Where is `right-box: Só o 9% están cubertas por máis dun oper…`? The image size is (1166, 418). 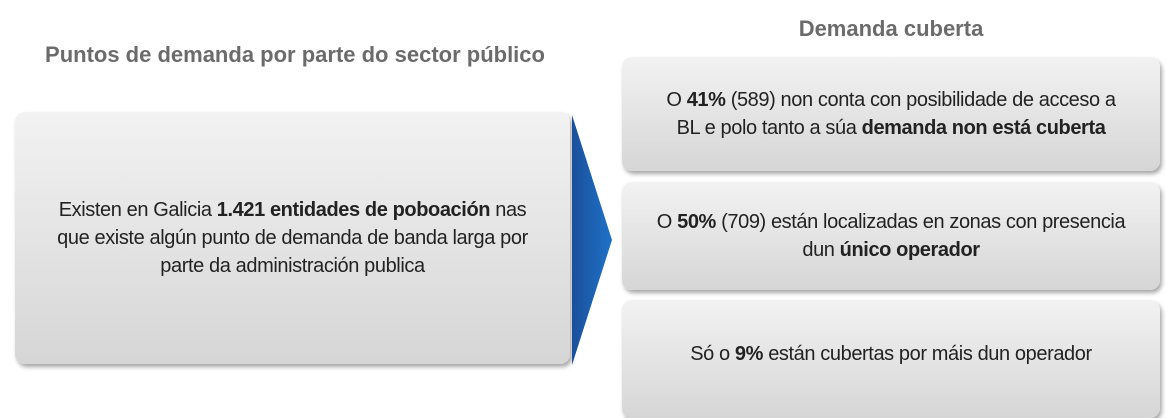 right-box: Só o 9% están cubertas por máis dun oper… is located at coordinates (891, 359).